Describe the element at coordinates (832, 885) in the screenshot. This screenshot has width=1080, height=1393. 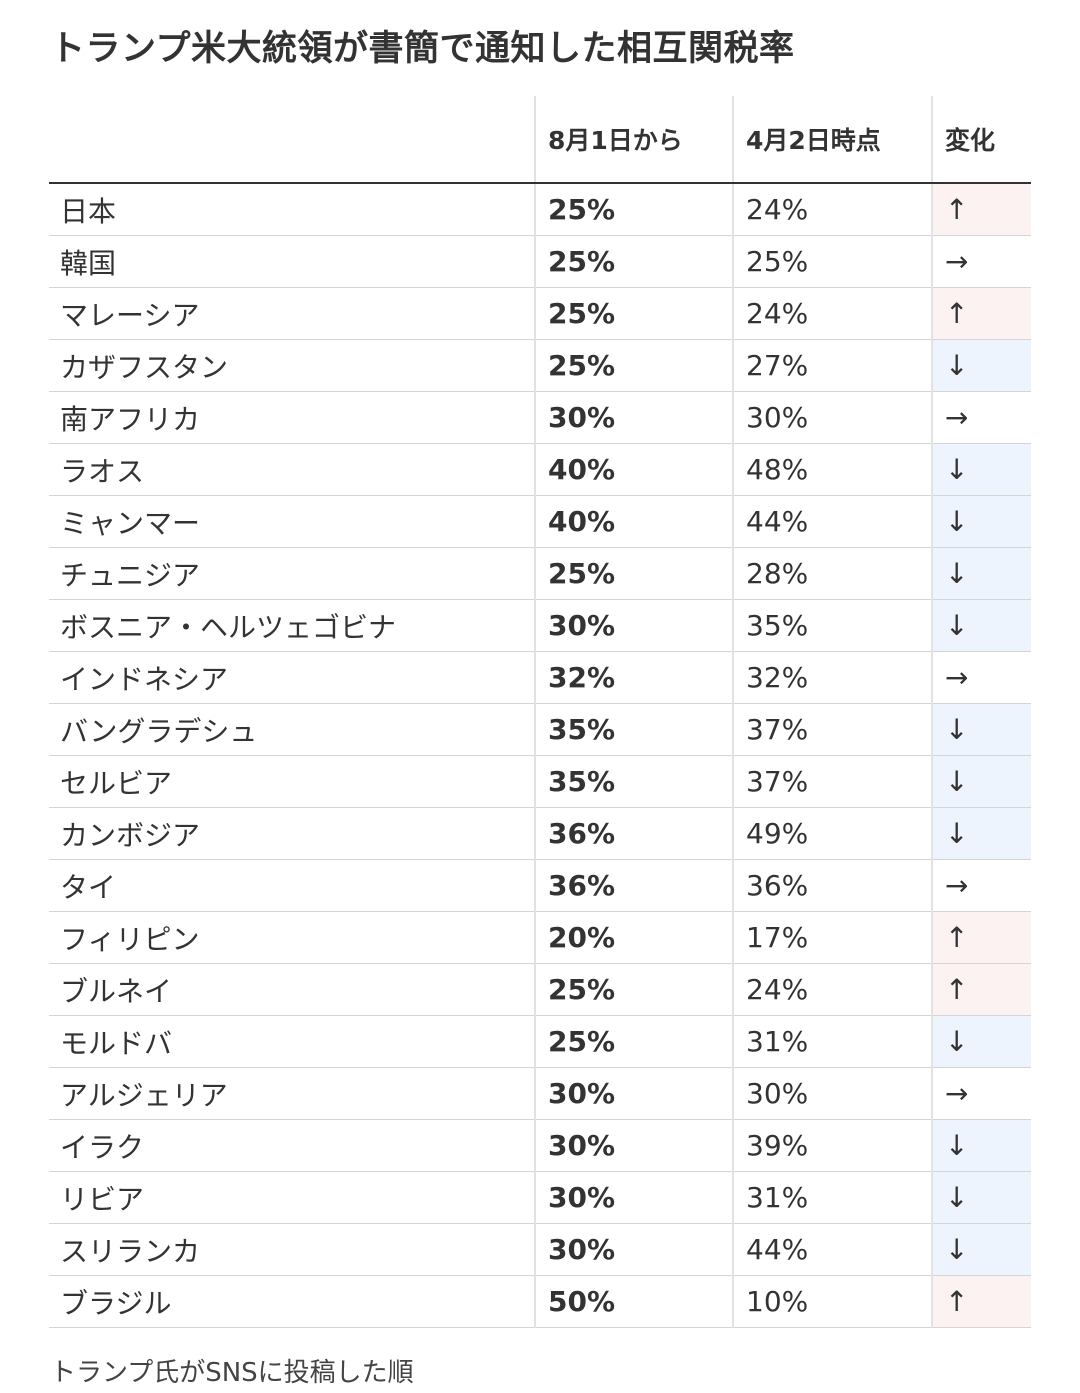
I see `old-rate-cell: 36%` at that location.